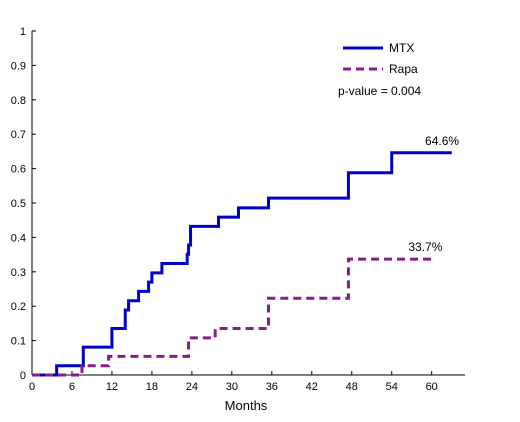  What do you see at coordinates (18, 170) in the screenshot?
I see `y-tick-label: 0.6` at bounding box center [18, 170].